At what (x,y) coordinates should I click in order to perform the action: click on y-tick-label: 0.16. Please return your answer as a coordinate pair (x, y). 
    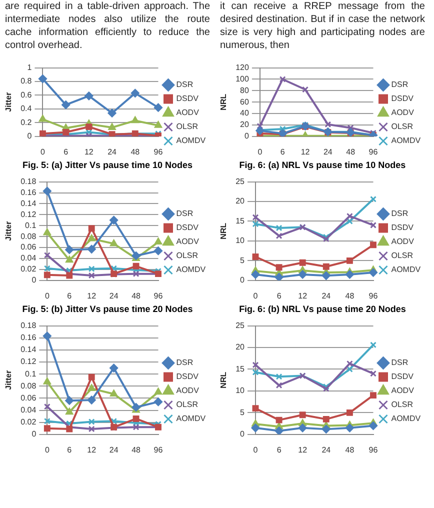
    Looking at the image, I should click on (28, 192).